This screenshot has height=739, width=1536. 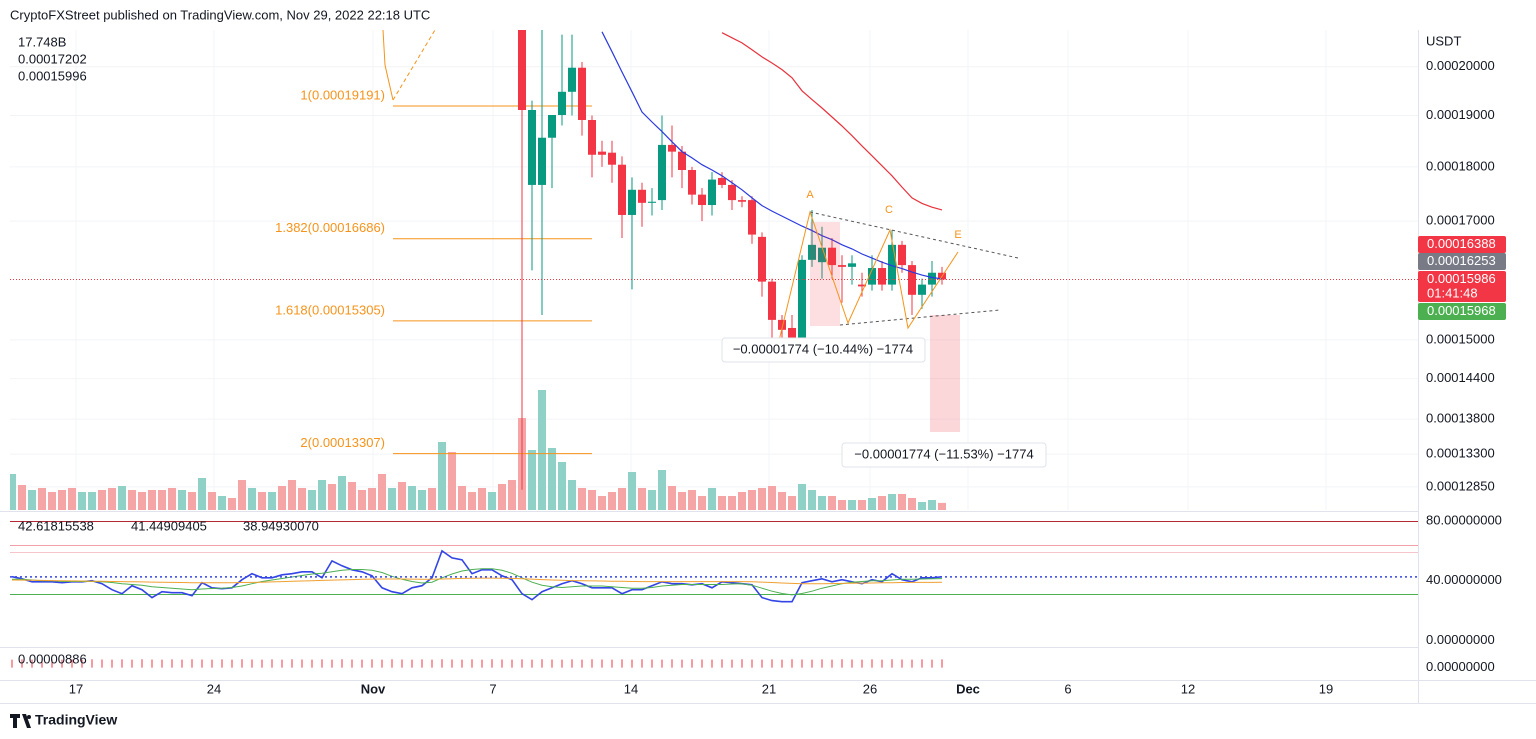 What do you see at coordinates (968, 688) in the screenshot?
I see `x-tick-label: Dec` at bounding box center [968, 688].